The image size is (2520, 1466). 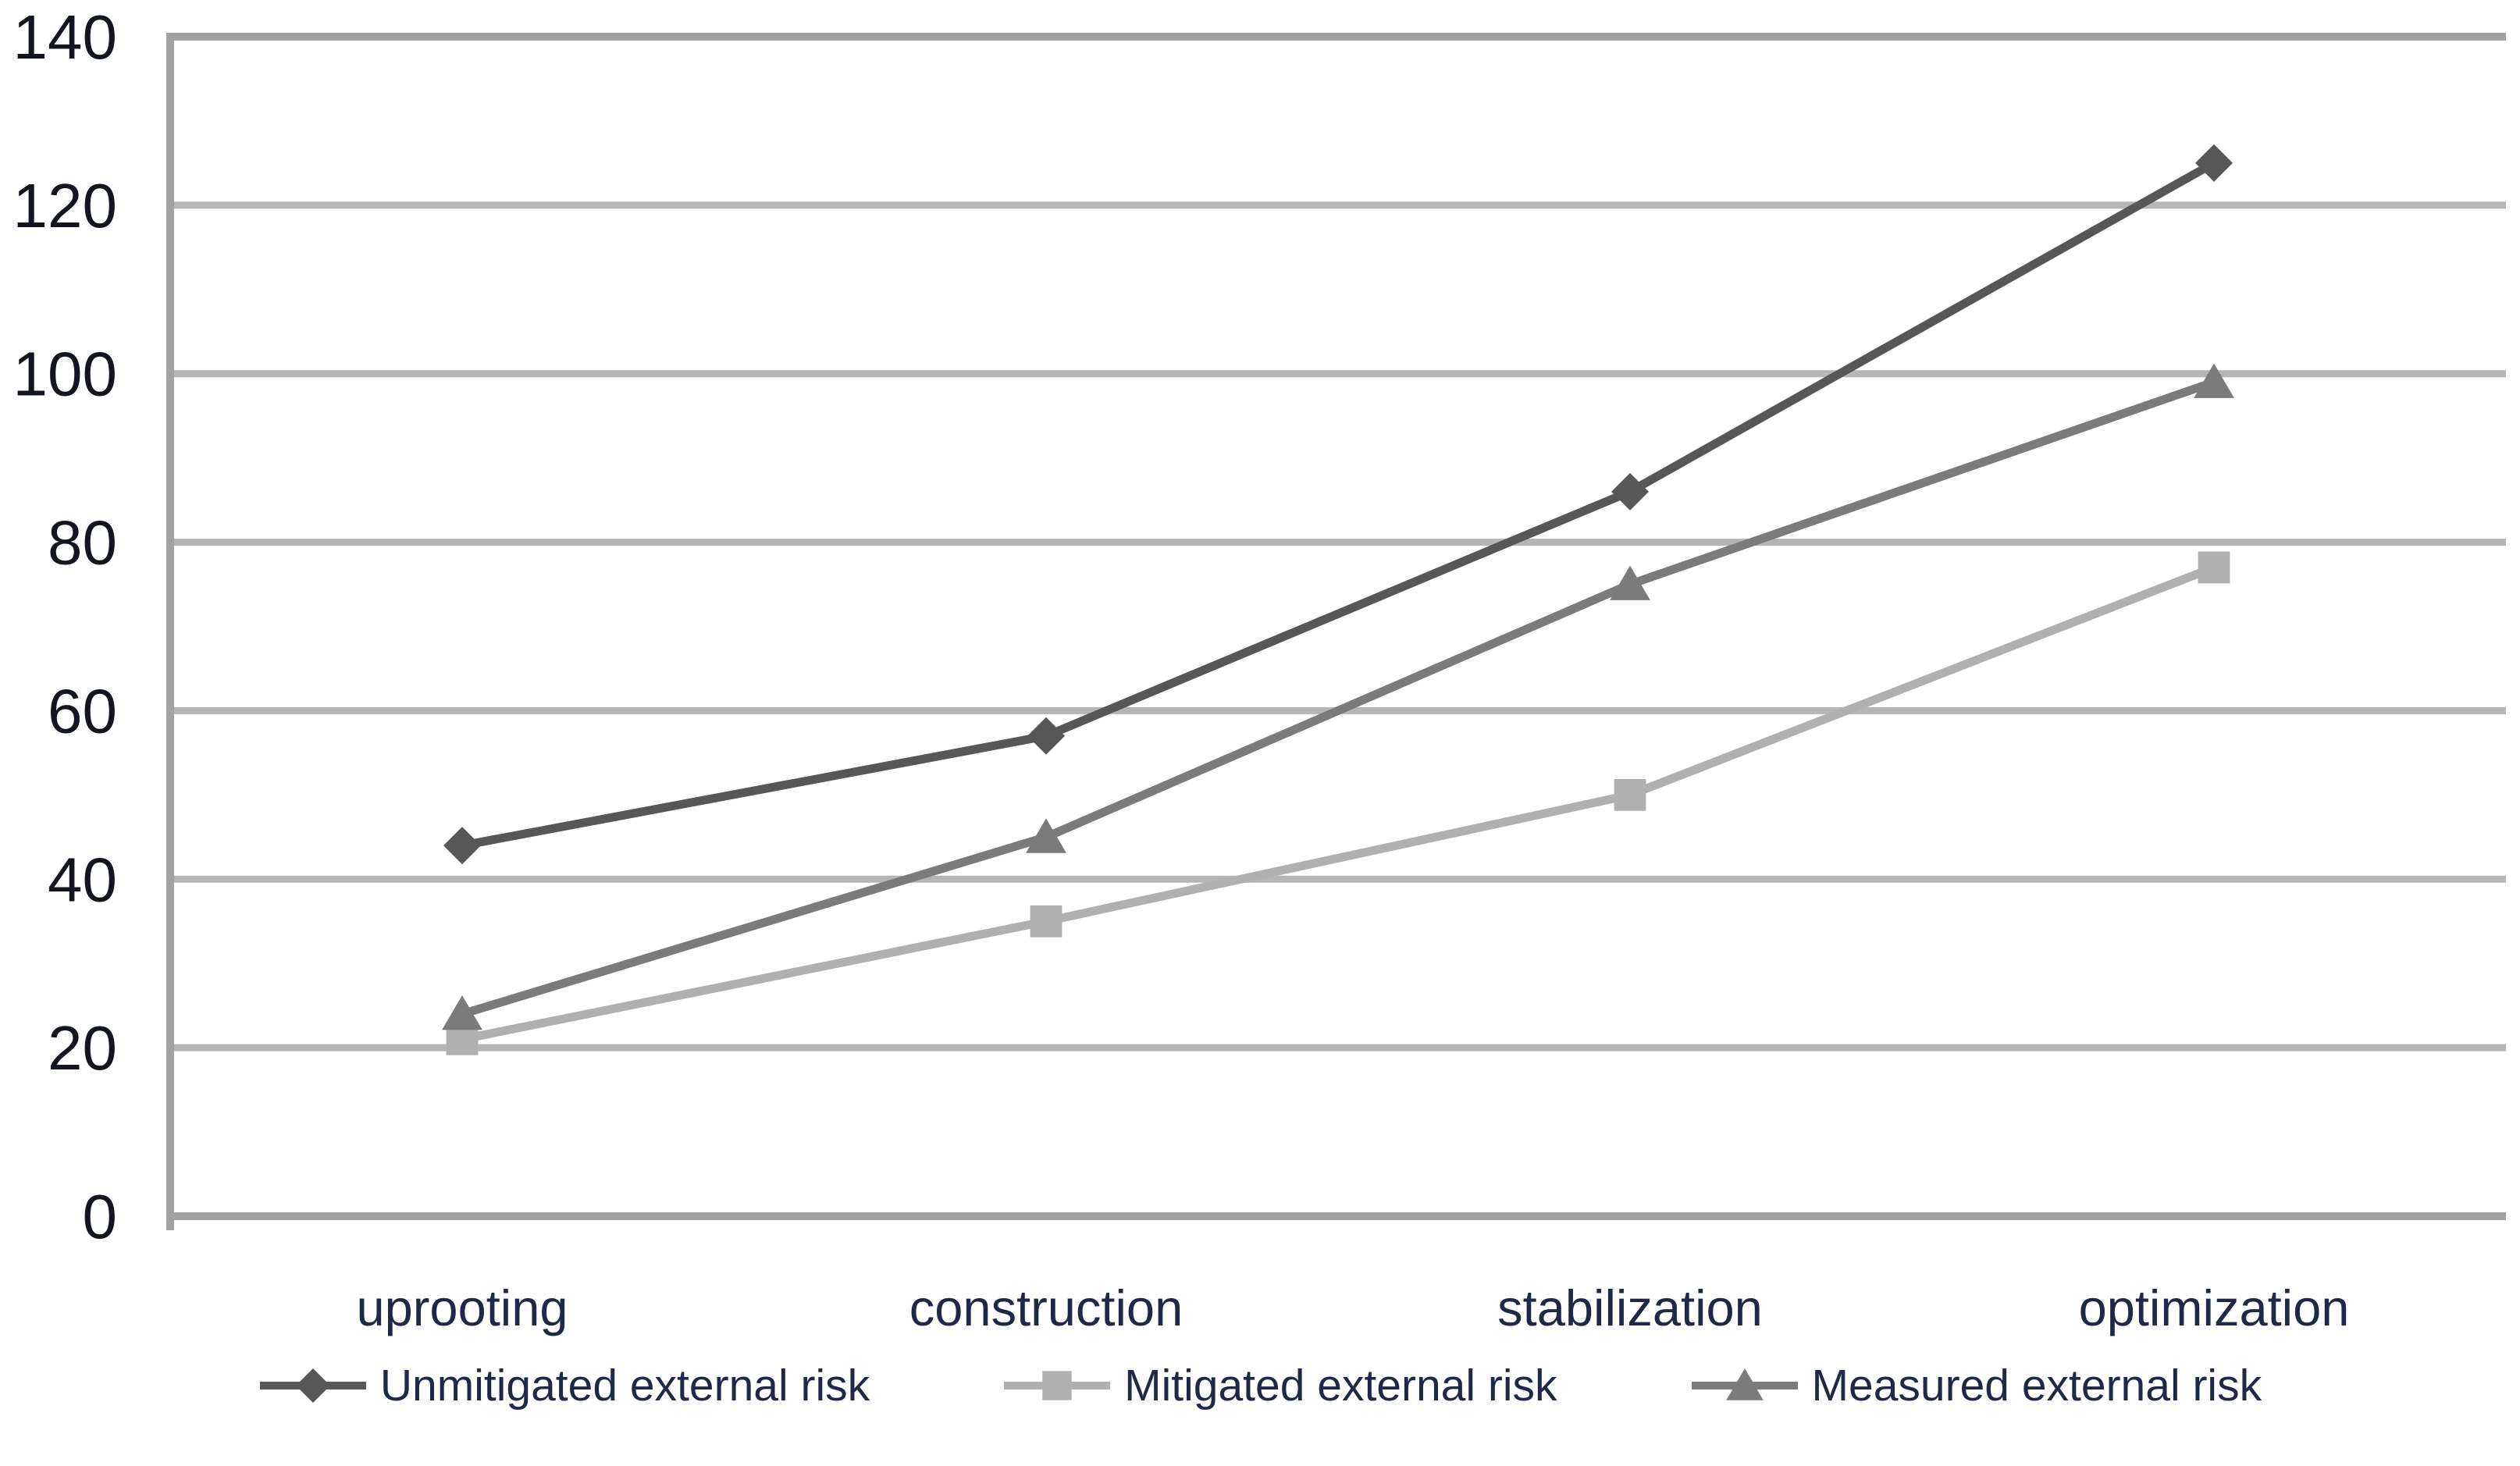 I want to click on y-tick-label: 40, so click(x=82, y=879).